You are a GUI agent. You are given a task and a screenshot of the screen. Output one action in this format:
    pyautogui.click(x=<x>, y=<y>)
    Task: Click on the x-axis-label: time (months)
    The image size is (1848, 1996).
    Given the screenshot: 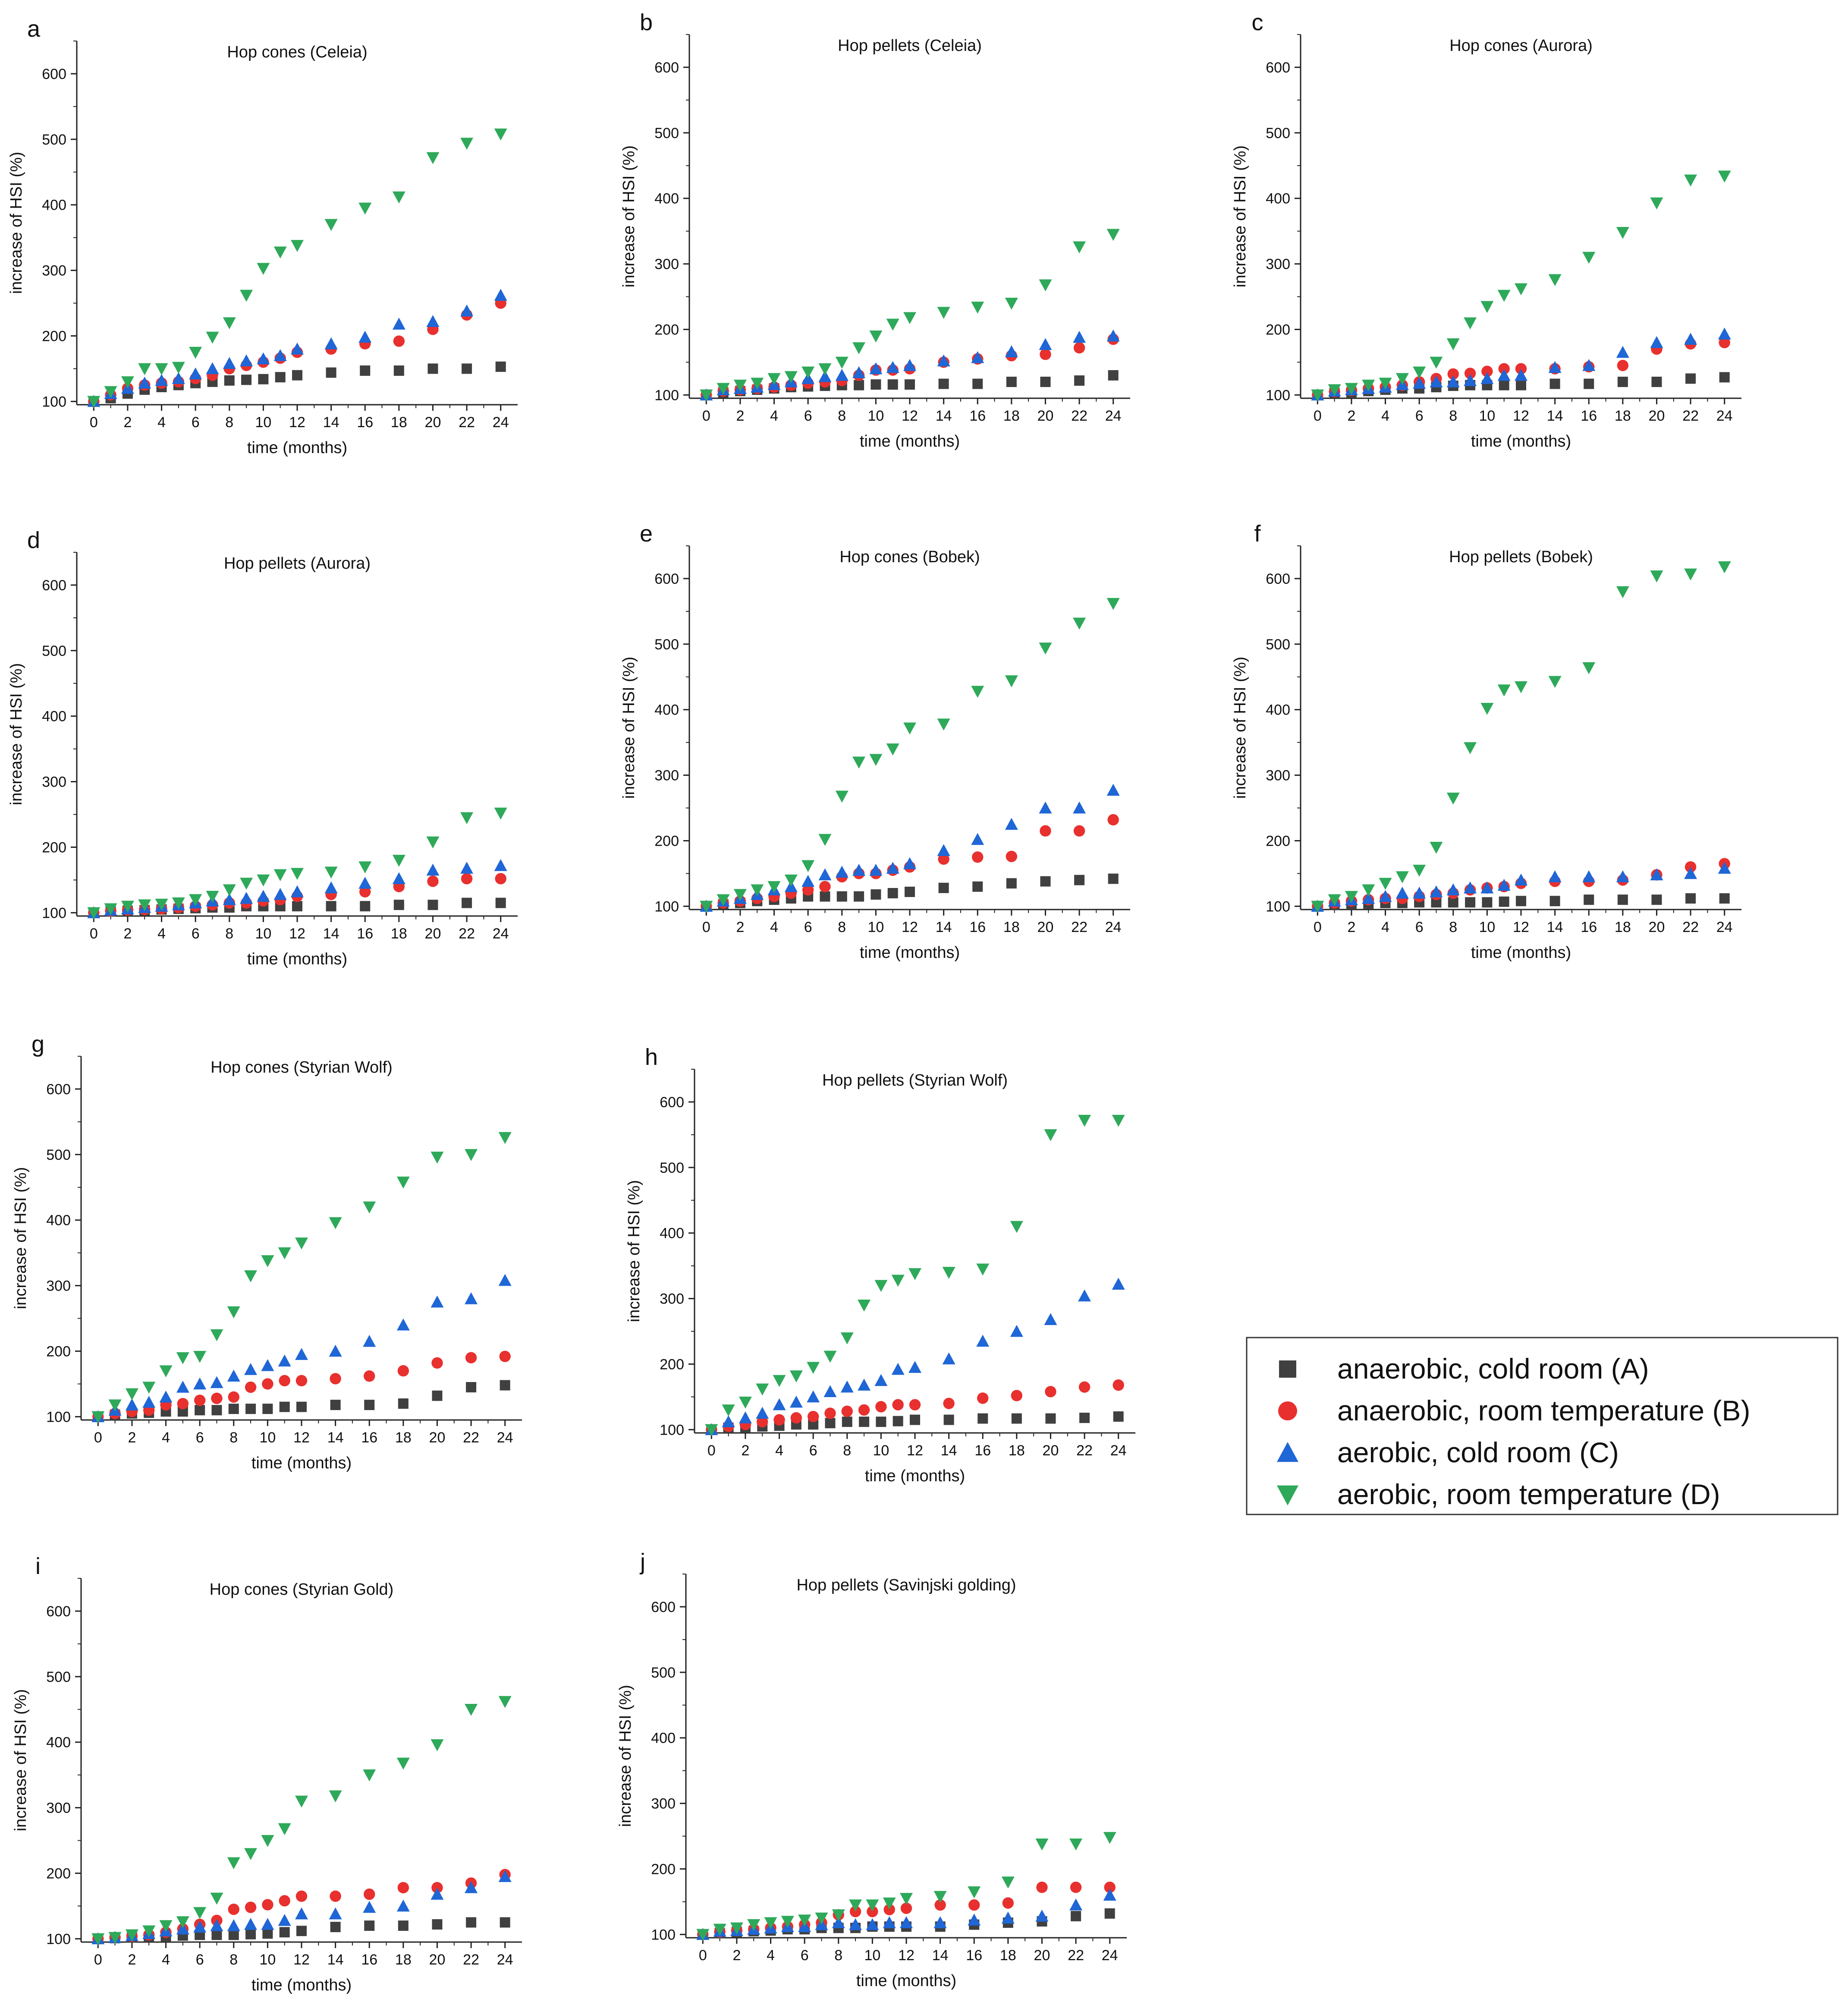 What is the action you would take?
    pyautogui.click(x=910, y=441)
    